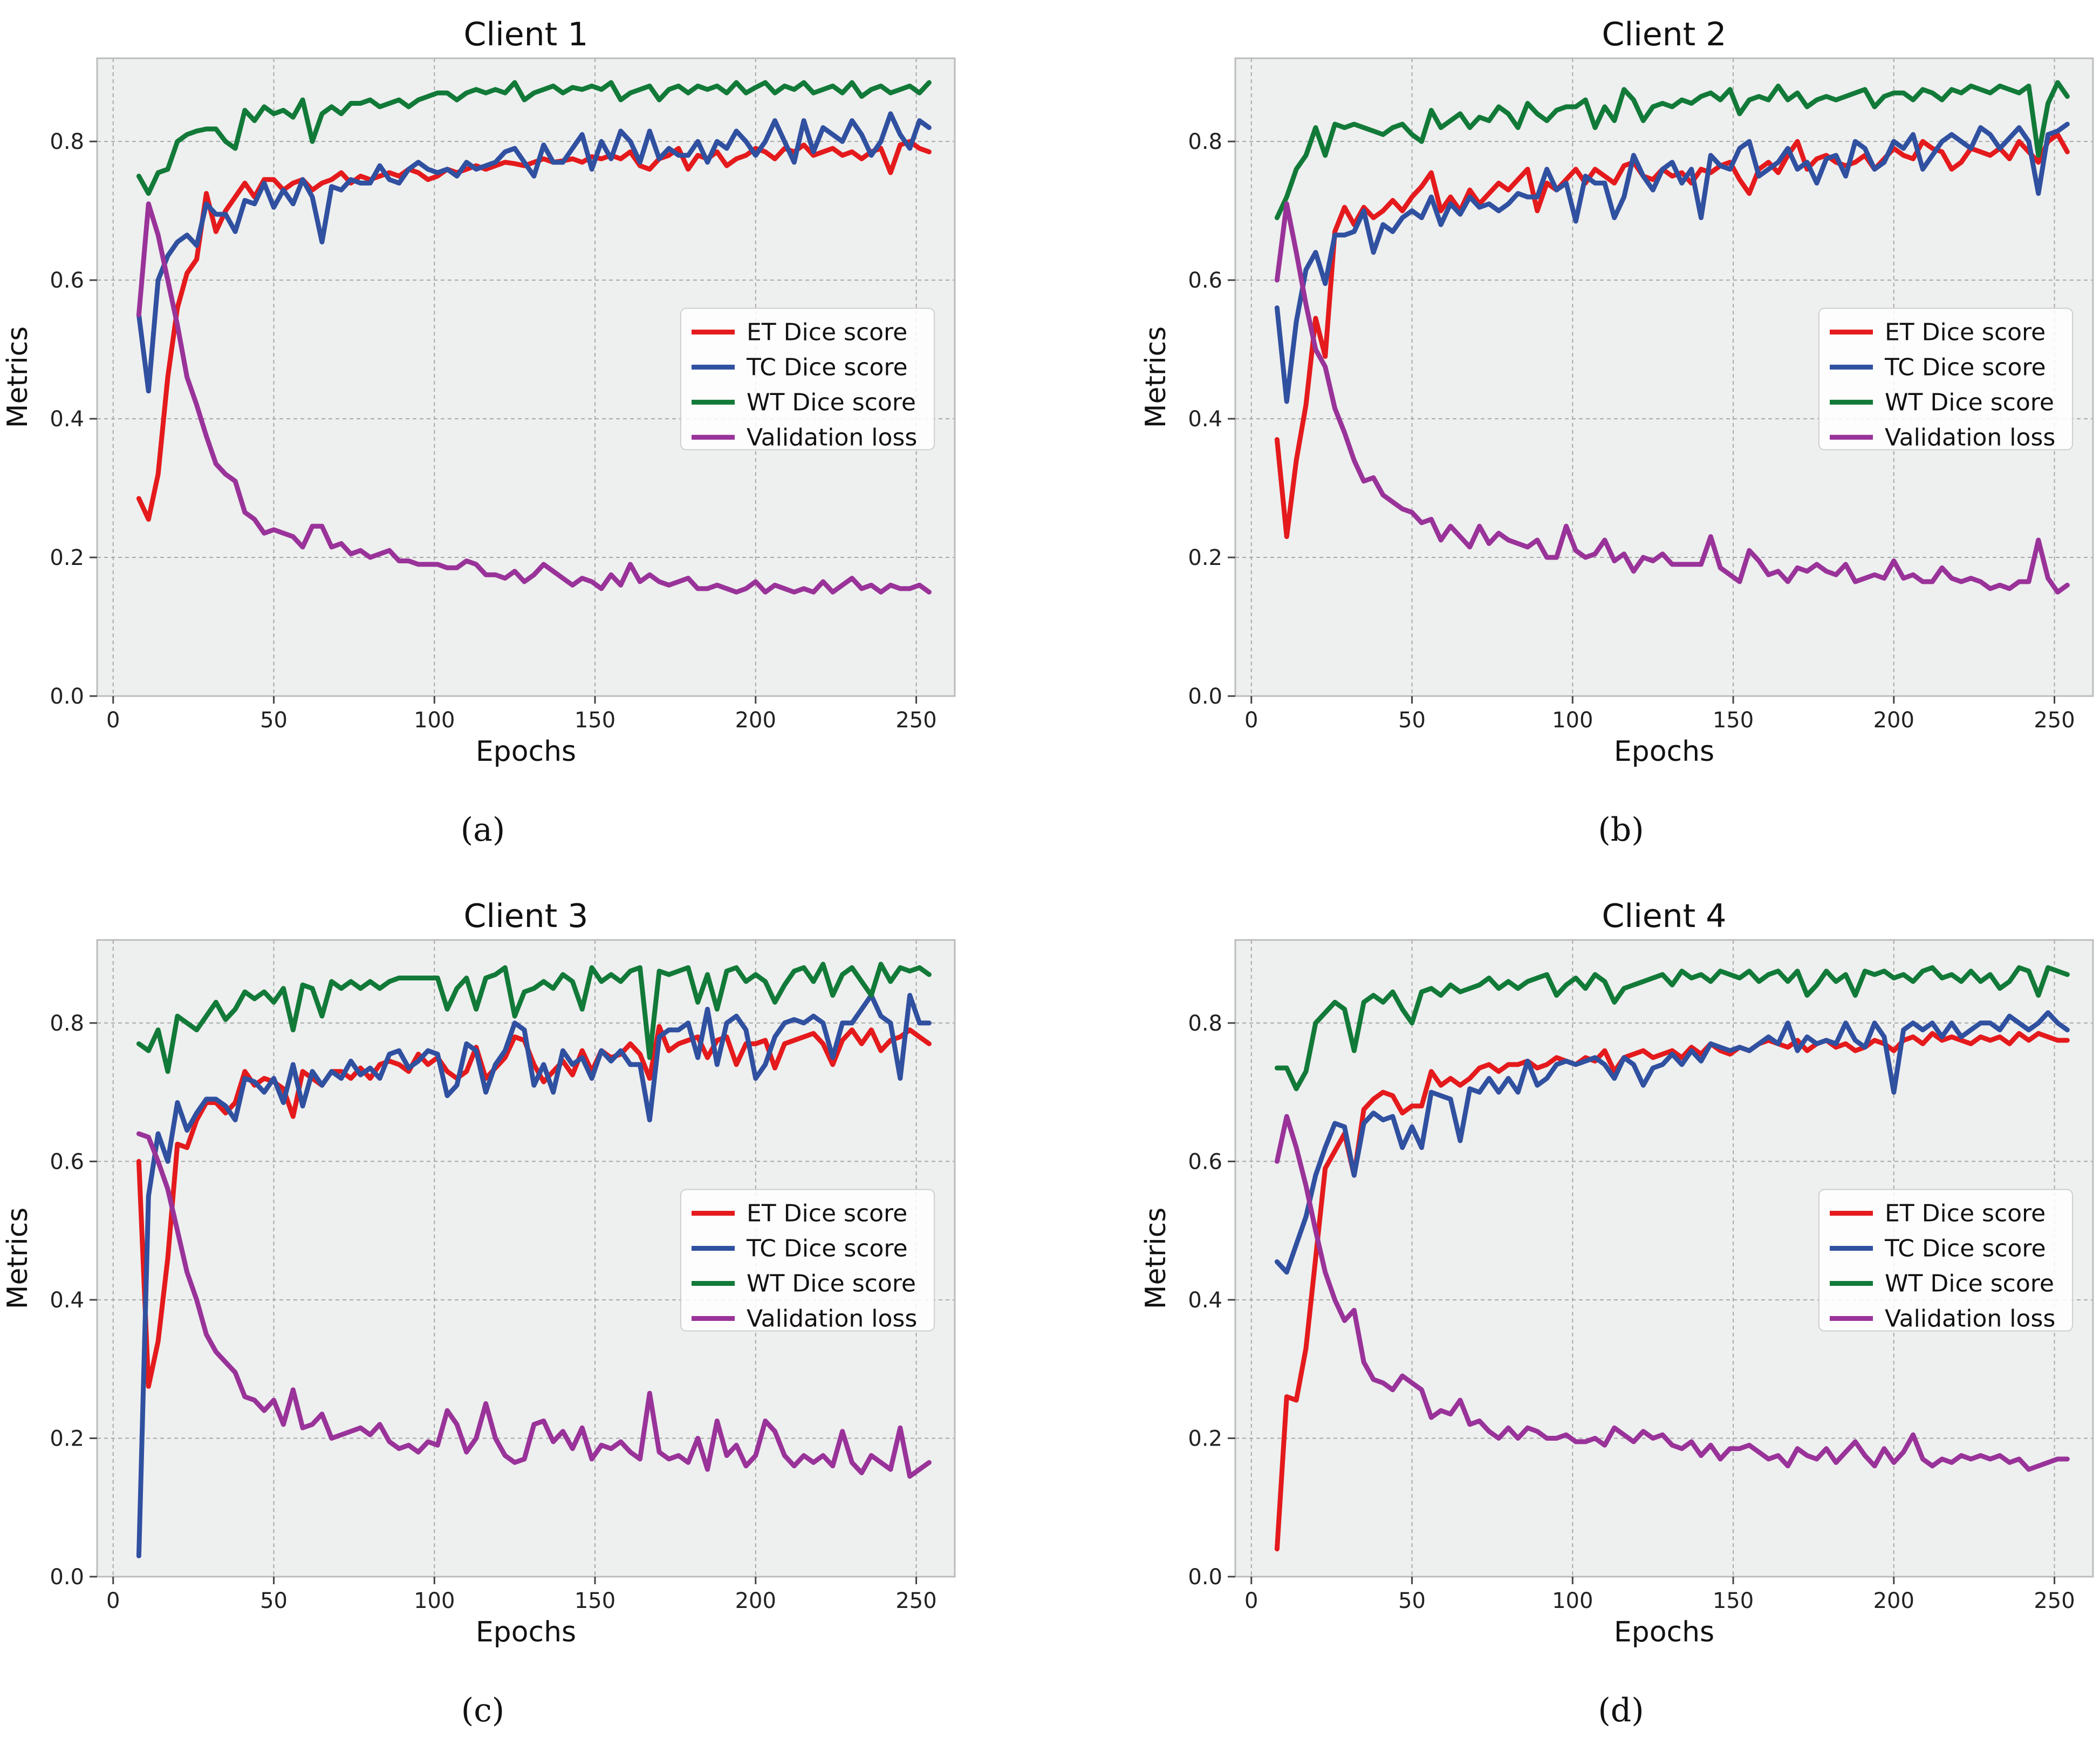 This screenshot has width=2100, height=1738. I want to click on panel-caption: (b), so click(1621, 830).